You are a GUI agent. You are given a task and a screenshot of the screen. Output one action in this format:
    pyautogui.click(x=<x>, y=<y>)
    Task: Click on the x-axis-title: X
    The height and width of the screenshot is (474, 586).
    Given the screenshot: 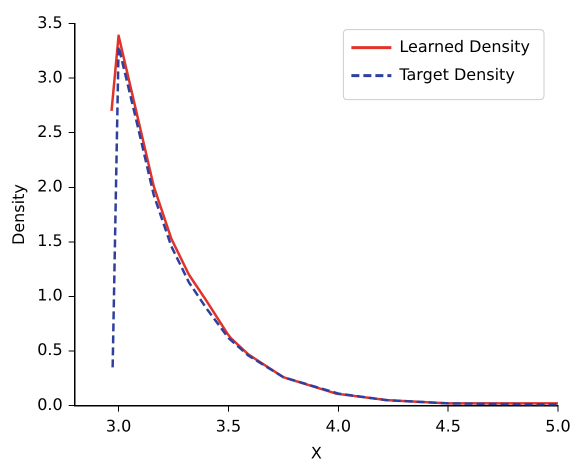 What is the action you would take?
    pyautogui.click(x=316, y=453)
    